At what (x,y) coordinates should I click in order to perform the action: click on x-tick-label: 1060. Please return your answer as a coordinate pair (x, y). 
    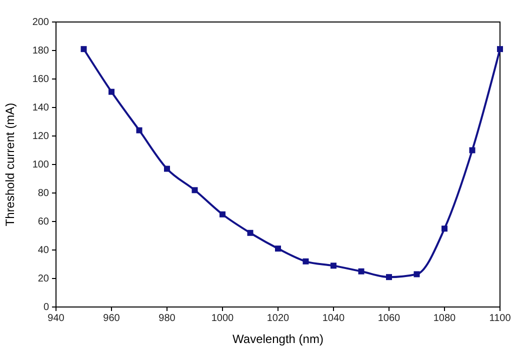
    Looking at the image, I should click on (389, 318).